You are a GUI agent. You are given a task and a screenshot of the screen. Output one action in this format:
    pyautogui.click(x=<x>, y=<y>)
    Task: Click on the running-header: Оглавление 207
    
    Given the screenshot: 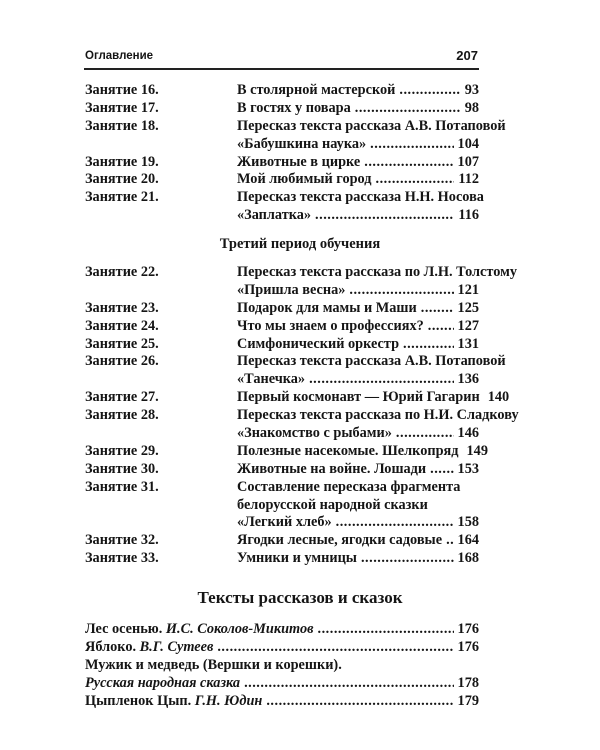 What is the action you would take?
    pyautogui.click(x=281, y=56)
    